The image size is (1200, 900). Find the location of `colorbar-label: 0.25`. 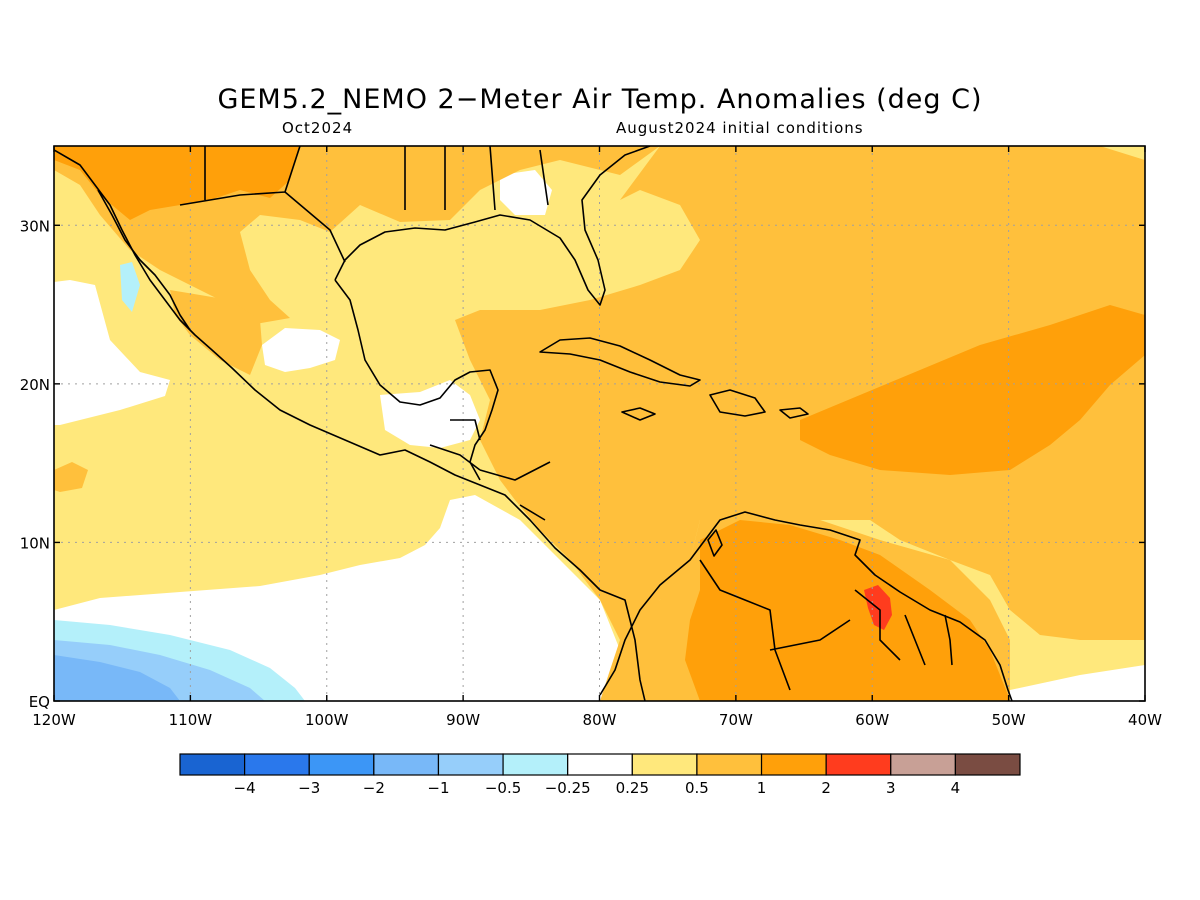

colorbar-label: 0.25 is located at coordinates (632, 788).